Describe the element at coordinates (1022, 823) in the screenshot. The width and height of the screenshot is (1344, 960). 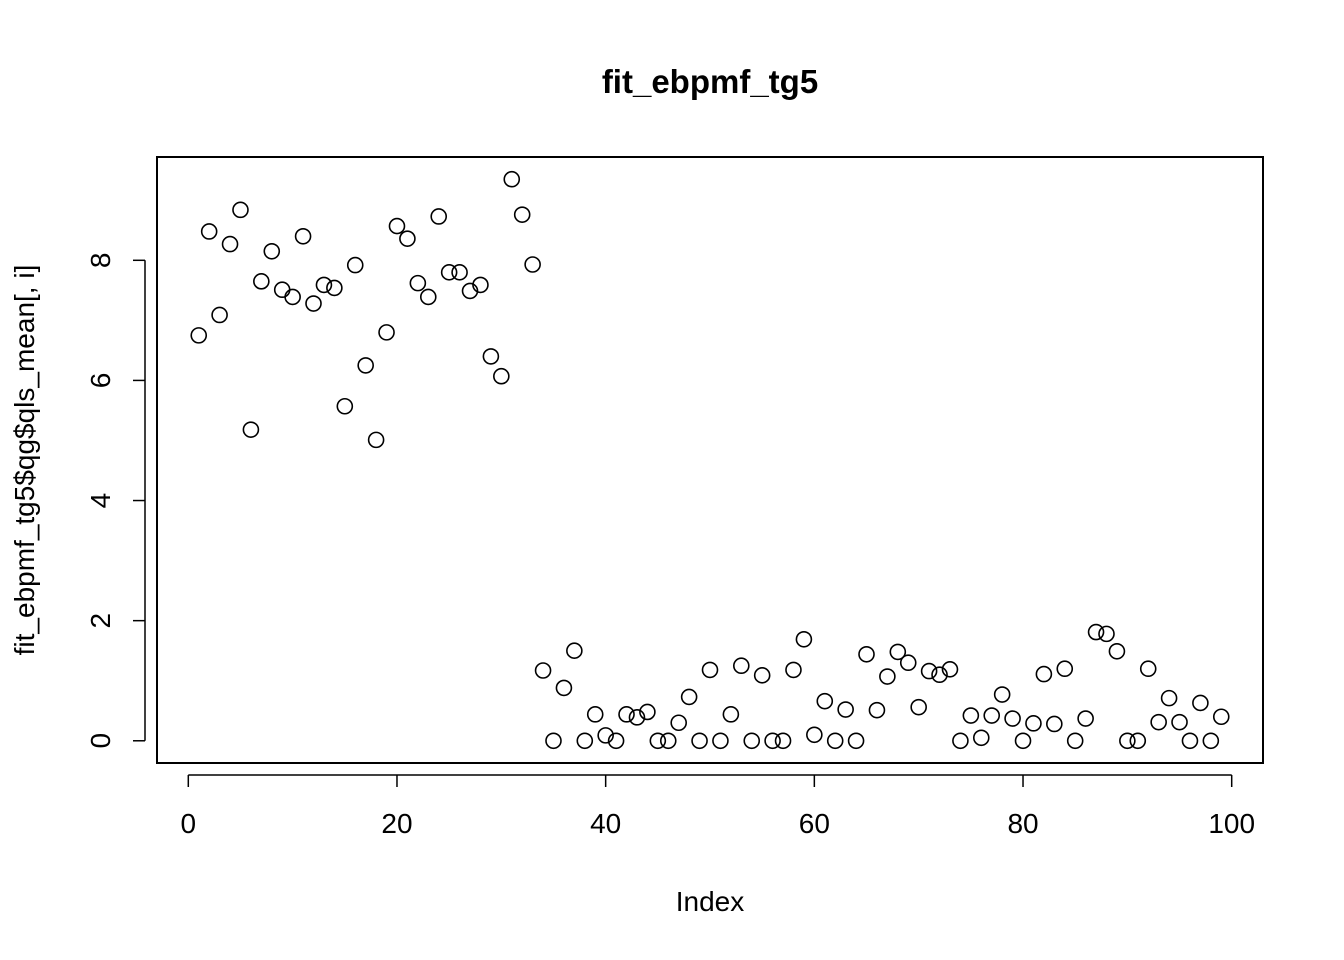
I see `x-tick-label: 80` at that location.